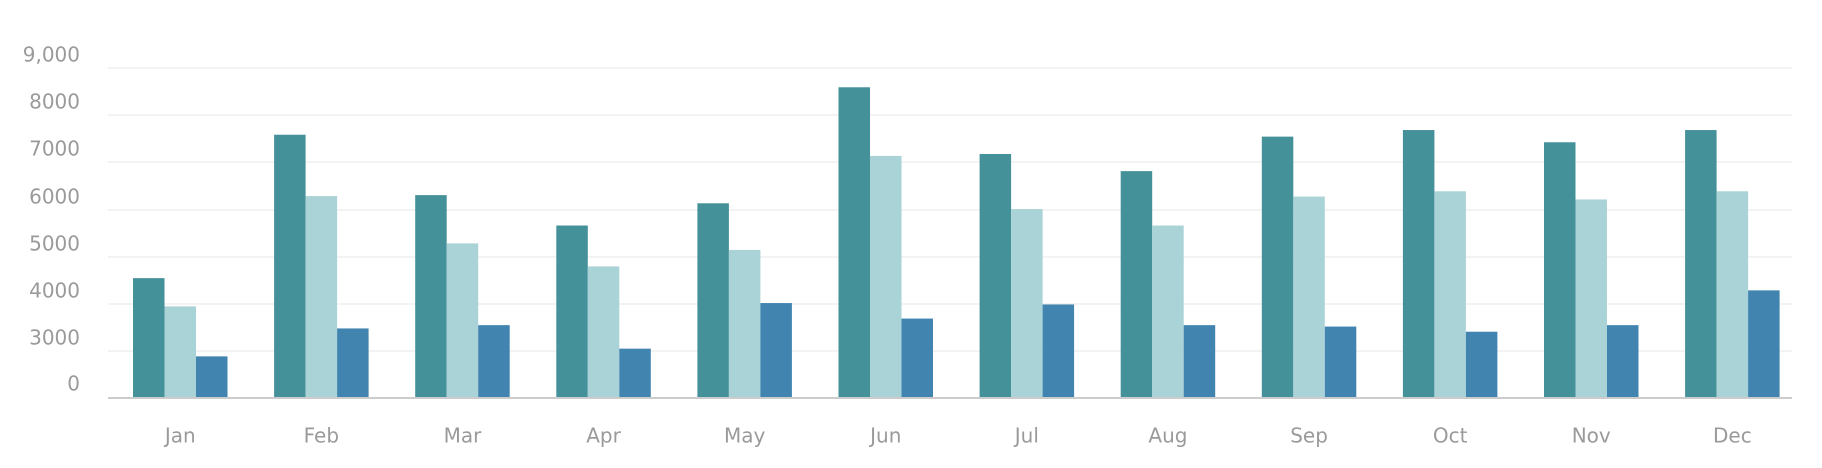 This screenshot has width=1822, height=468. Describe the element at coordinates (54, 149) in the screenshot. I see `y-tick-label: 7000` at that location.